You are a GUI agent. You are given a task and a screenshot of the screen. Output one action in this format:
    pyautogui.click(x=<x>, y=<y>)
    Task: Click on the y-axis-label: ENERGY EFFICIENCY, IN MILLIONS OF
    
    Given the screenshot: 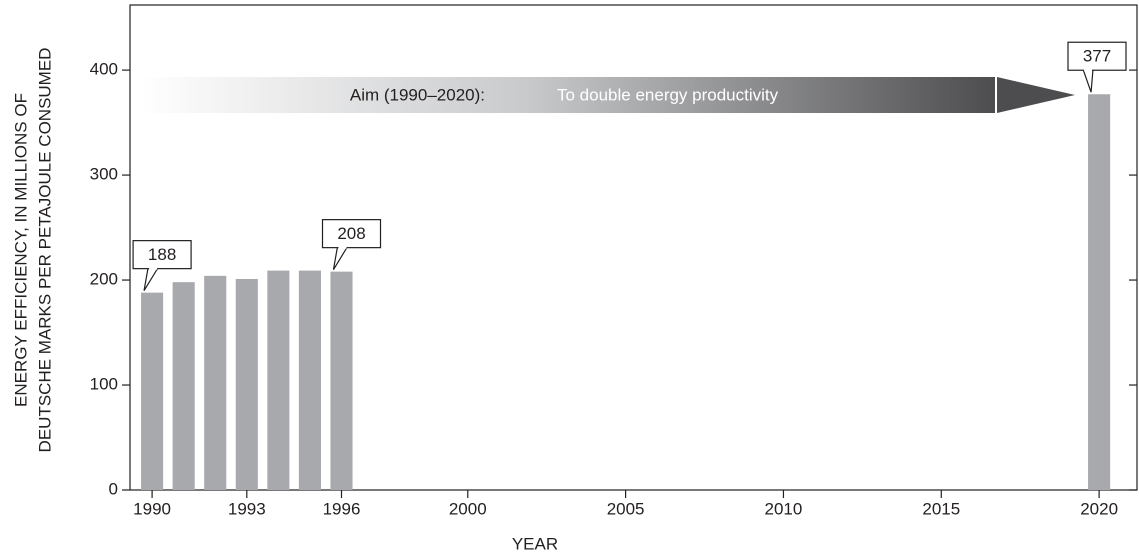 What is the action you would take?
    pyautogui.click(x=20, y=250)
    